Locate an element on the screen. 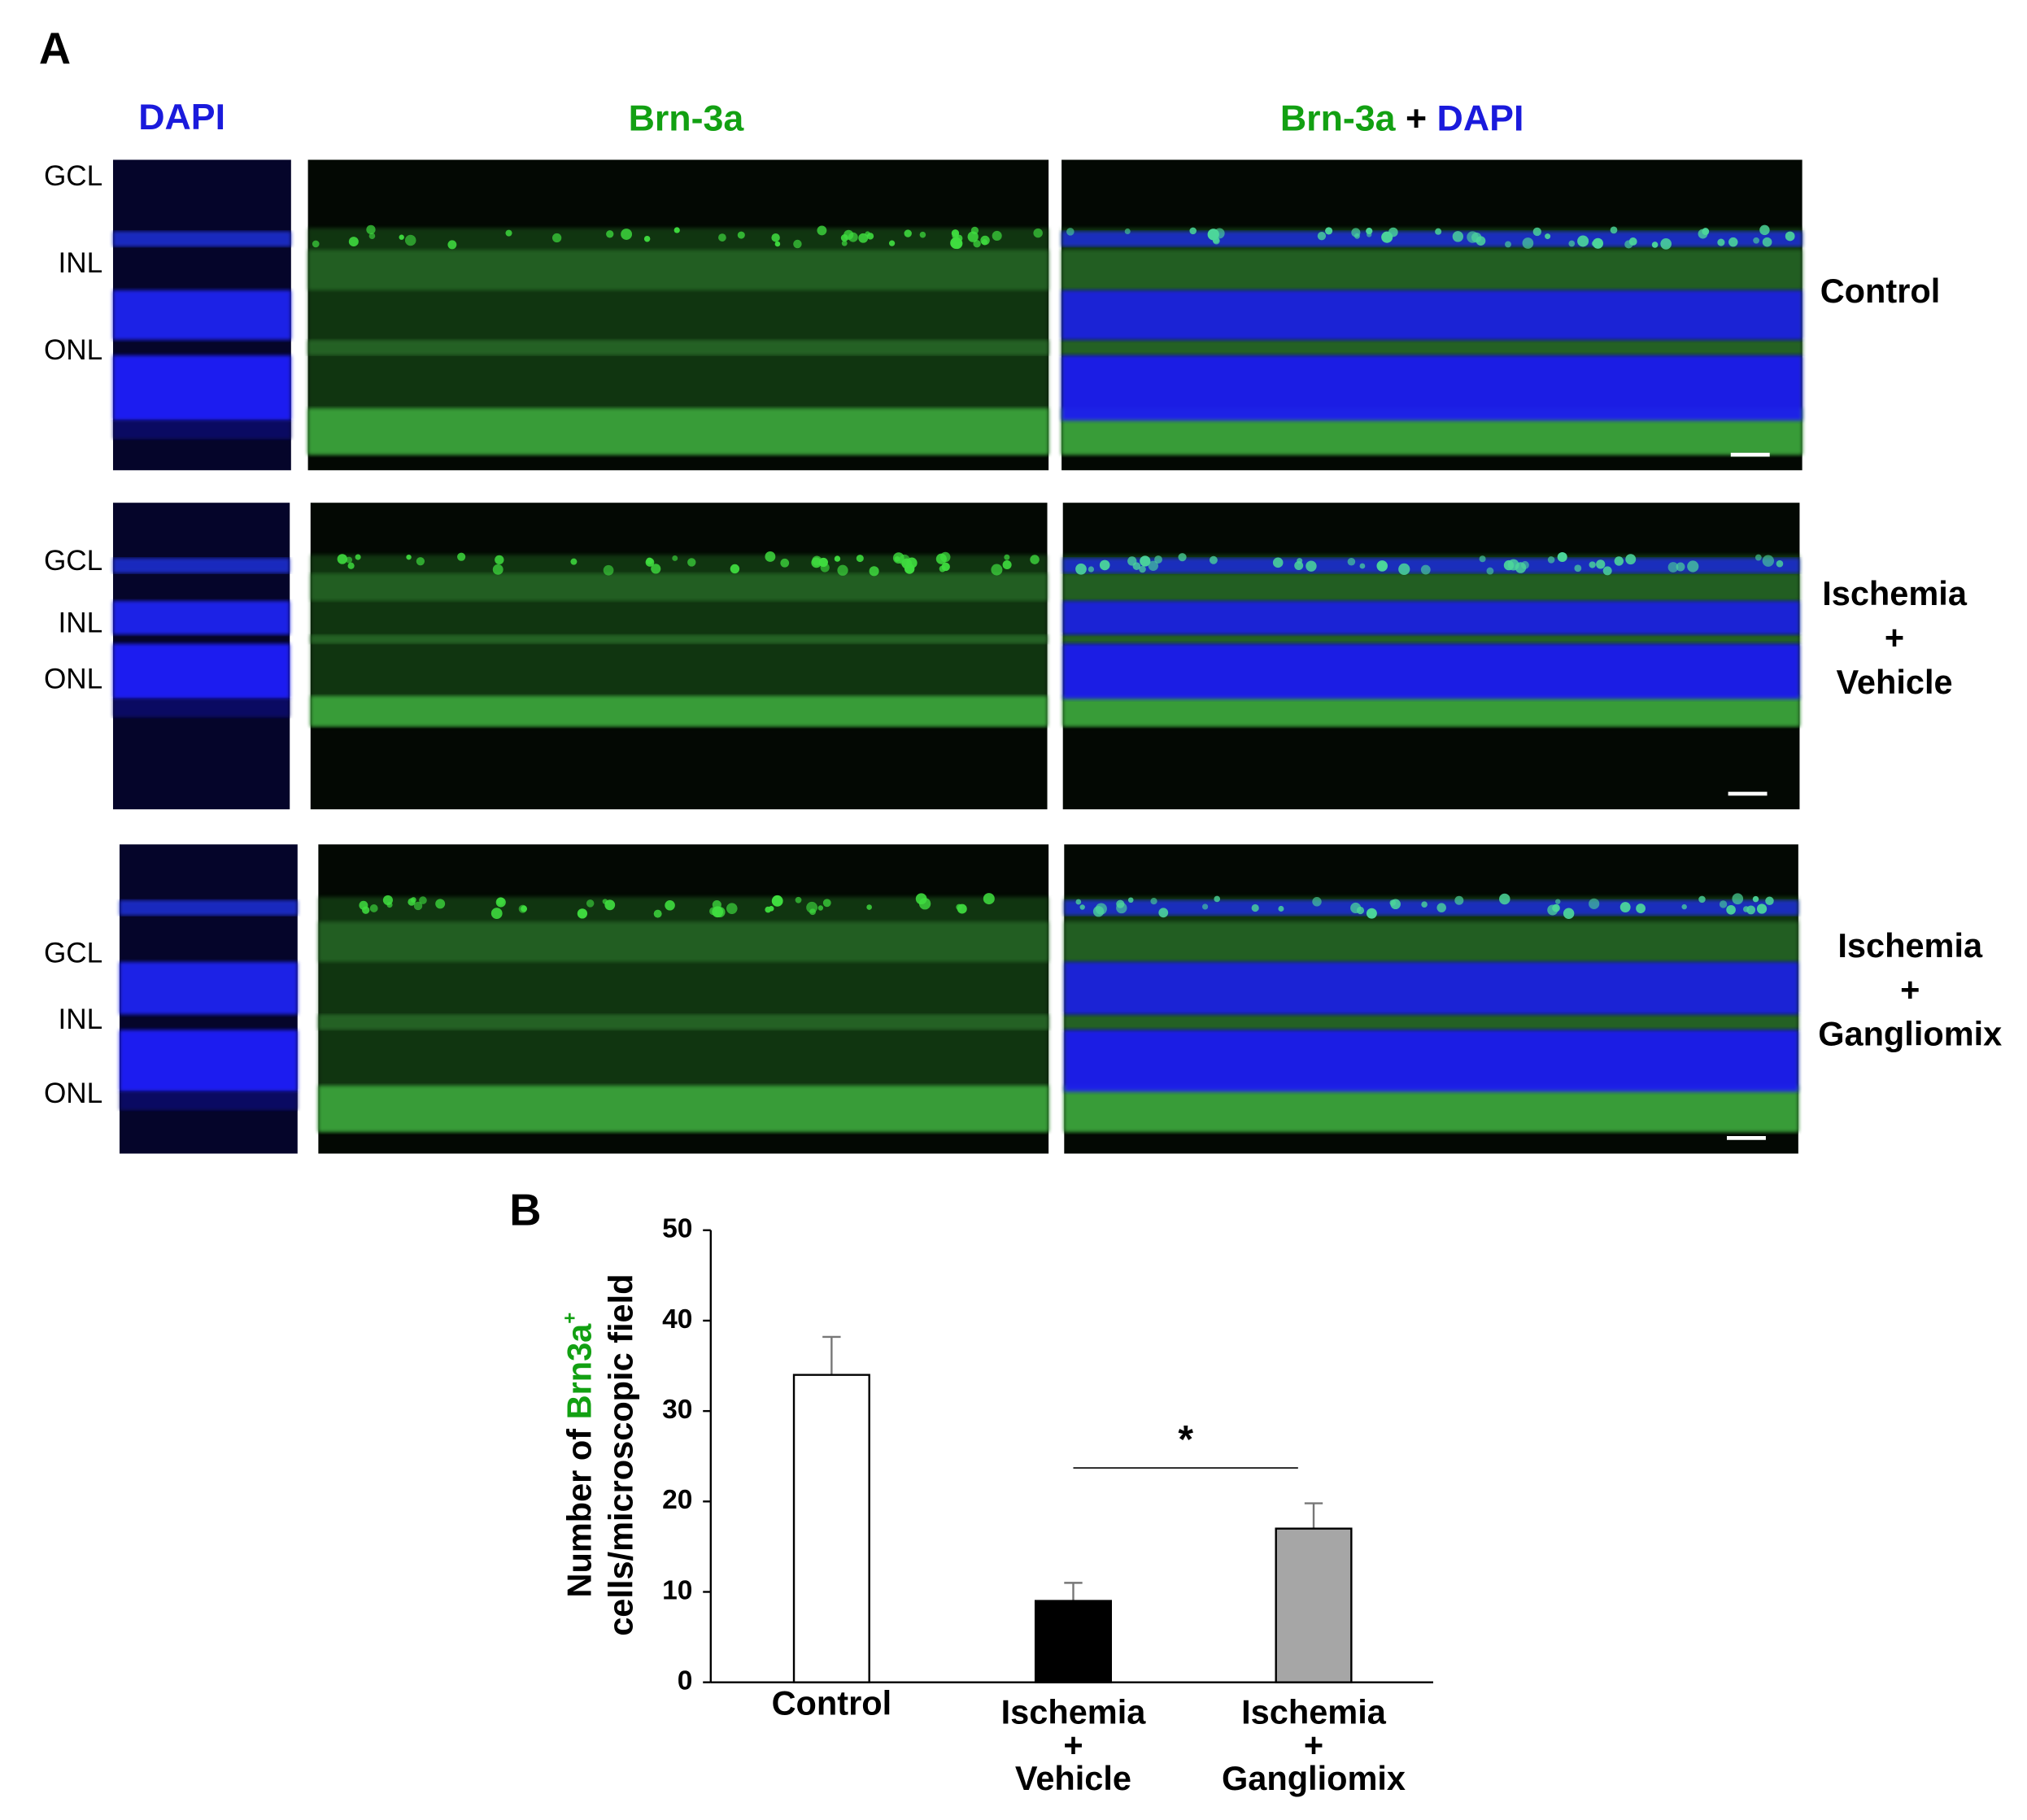 The width and height of the screenshot is (2027, 1820). y-label-part: + is located at coordinates (570, 1319).